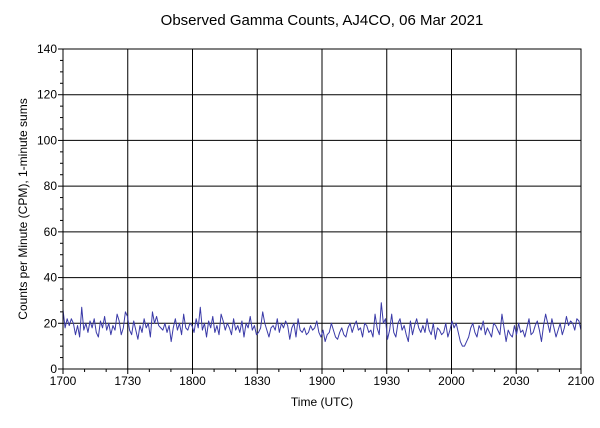  What do you see at coordinates (51, 186) in the screenshot?
I see `y-tick-label: 80` at bounding box center [51, 186].